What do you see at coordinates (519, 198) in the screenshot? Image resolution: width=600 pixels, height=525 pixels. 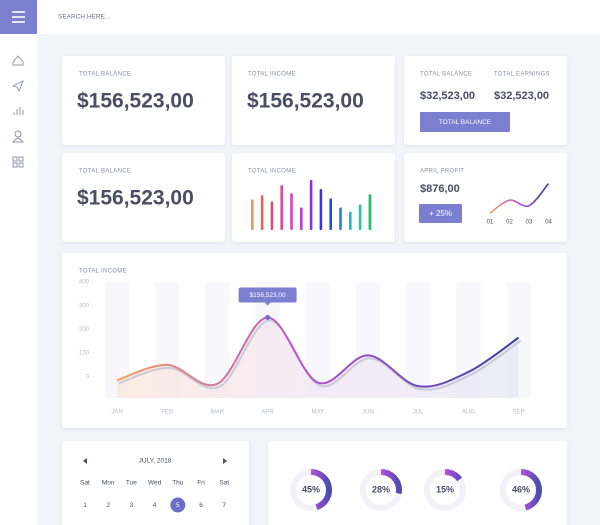 I see `profit-line` at bounding box center [519, 198].